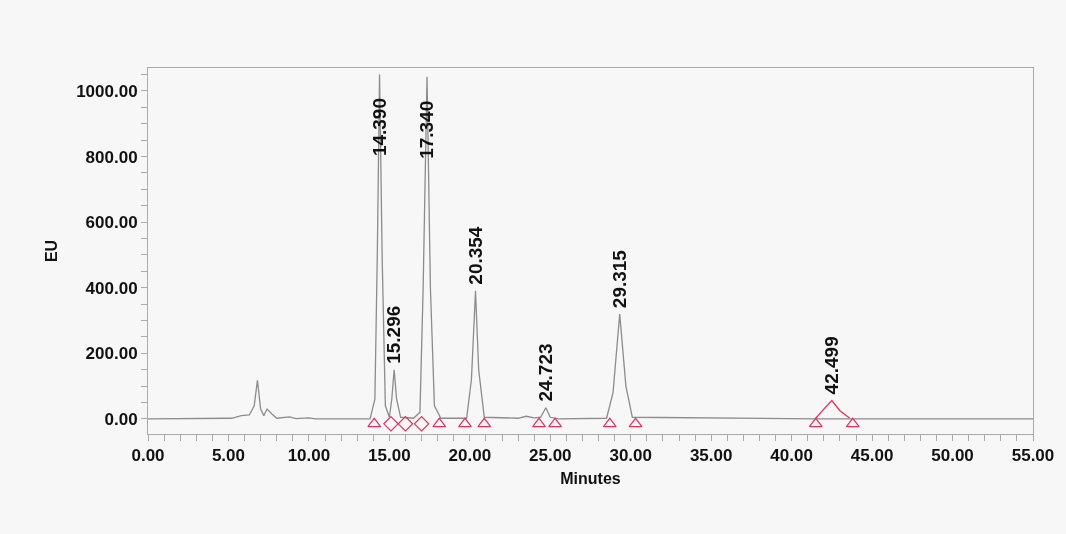 The image size is (1066, 534). I want to click on x-tick-label: 50.00, so click(952, 456).